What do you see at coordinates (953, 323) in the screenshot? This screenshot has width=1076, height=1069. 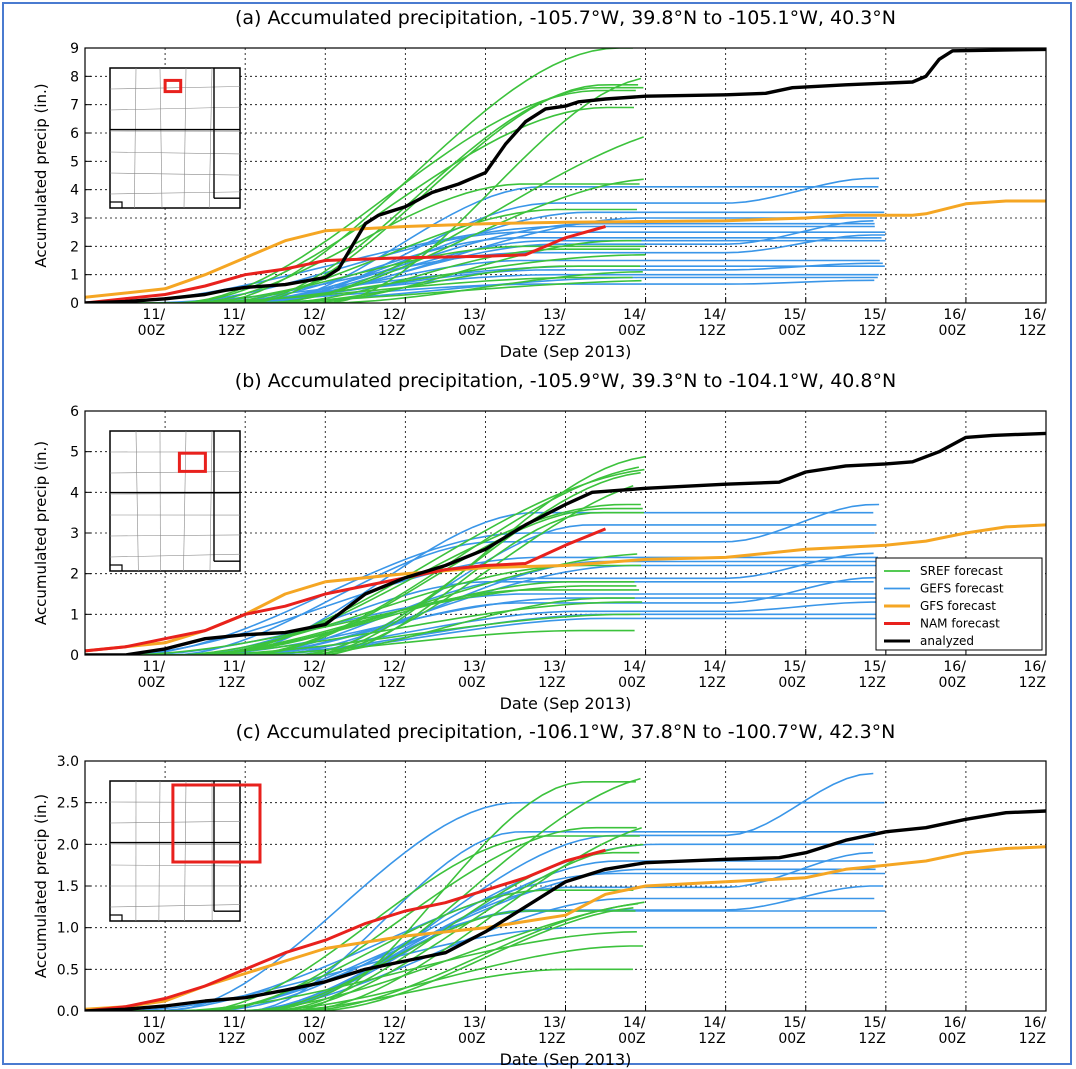 I see `x-tick-label: 16/00Z` at bounding box center [953, 323].